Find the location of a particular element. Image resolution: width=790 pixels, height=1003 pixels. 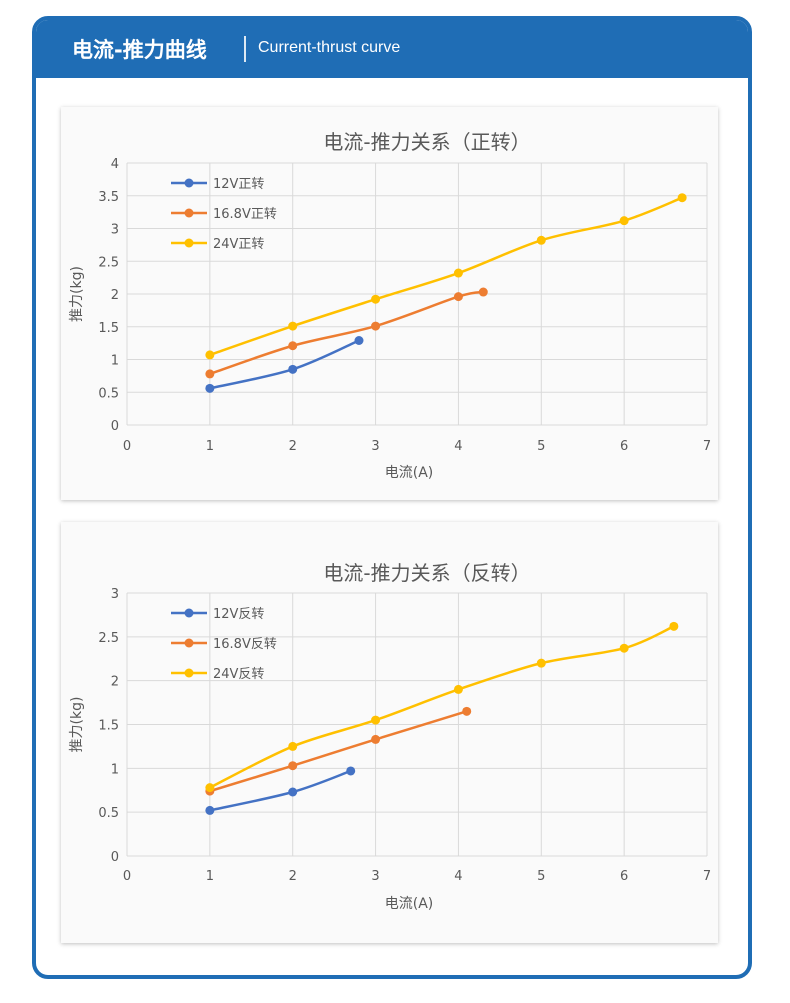

header-title-cn: 电流-推力曲线 is located at coordinates (139, 50).